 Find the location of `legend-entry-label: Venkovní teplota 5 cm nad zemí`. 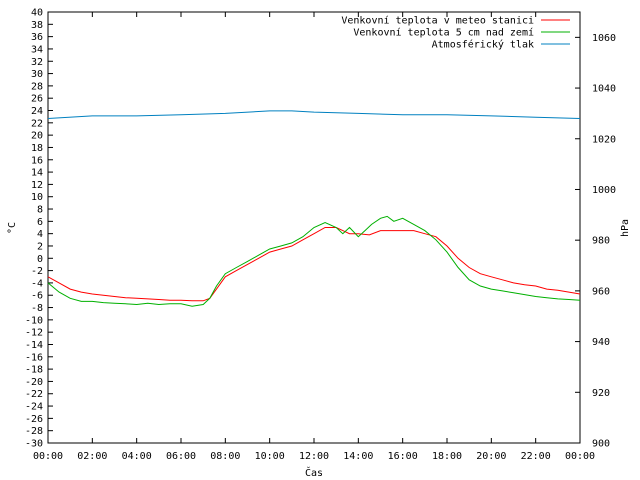

legend-entry-label: Venkovní teplota 5 cm nad zemí is located at coordinates (443, 33).